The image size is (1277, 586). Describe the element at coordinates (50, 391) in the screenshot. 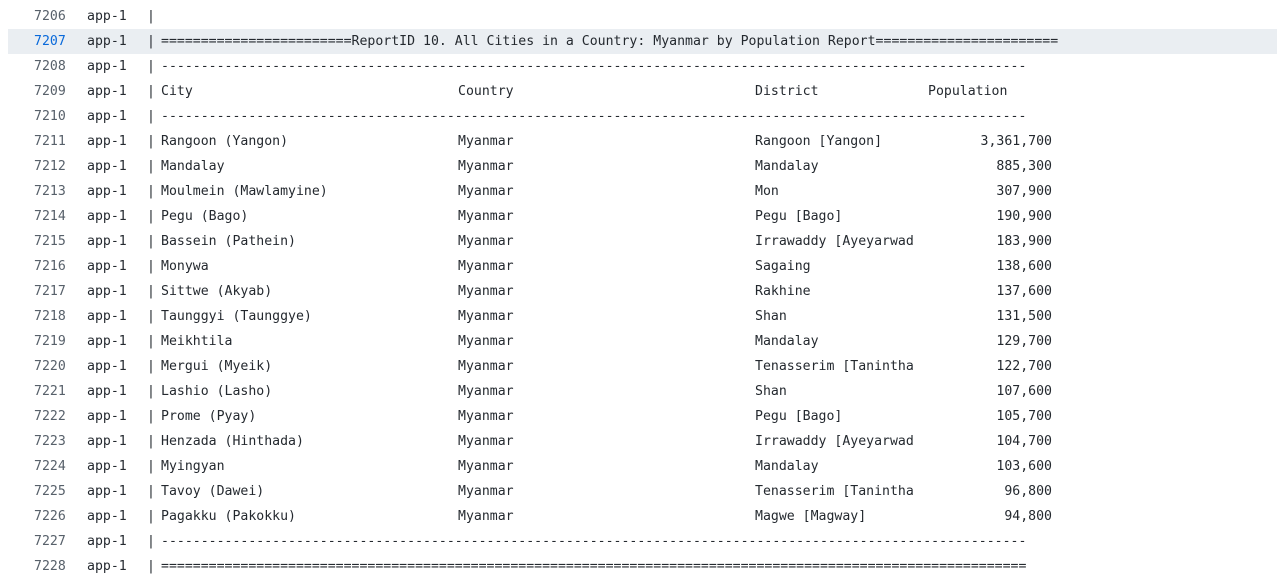

I see `line-number: 7221` at that location.